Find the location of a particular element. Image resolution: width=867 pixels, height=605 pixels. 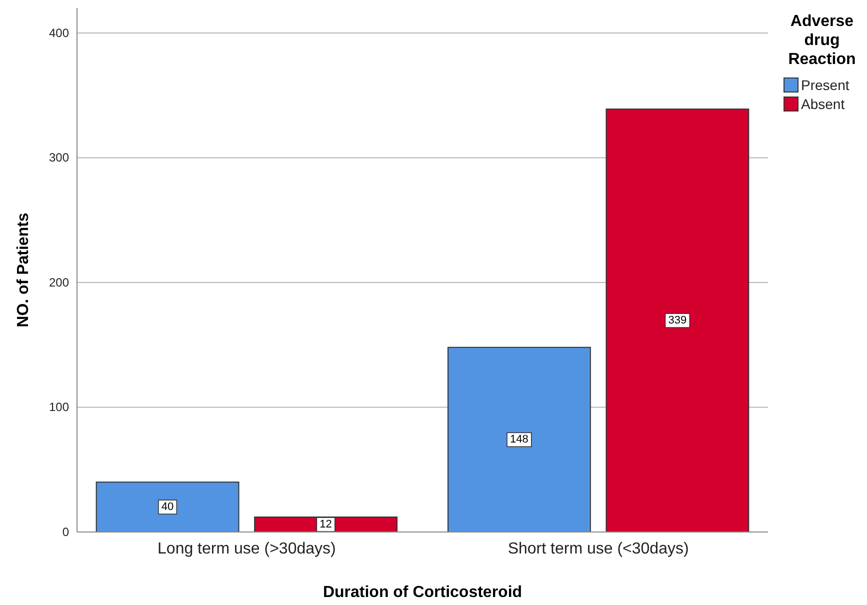

data-label: 40 is located at coordinates (167, 507).